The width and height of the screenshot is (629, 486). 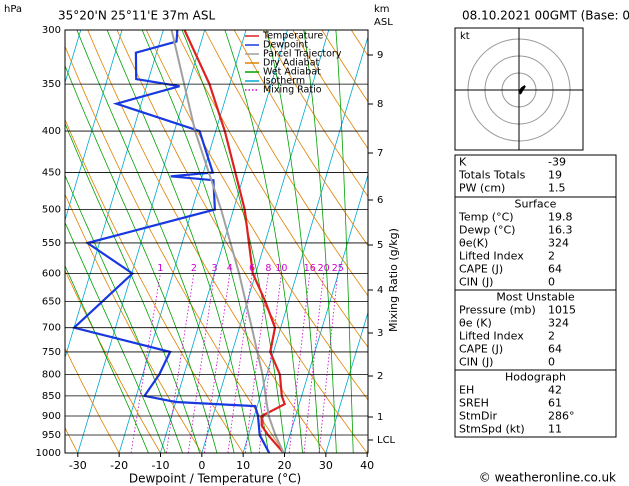 What do you see at coordinates (487, 230) in the screenshot?
I see `row-label: Dewp (°C)` at bounding box center [487, 230].